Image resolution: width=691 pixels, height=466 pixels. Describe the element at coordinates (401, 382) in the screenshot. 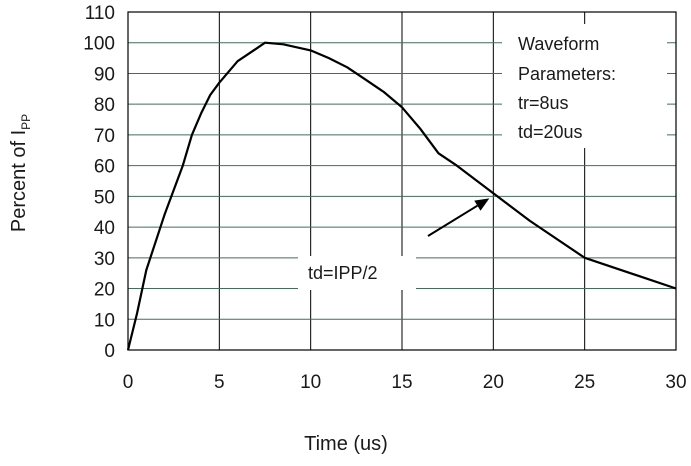

I see `x-tick-label-15: 15` at that location.